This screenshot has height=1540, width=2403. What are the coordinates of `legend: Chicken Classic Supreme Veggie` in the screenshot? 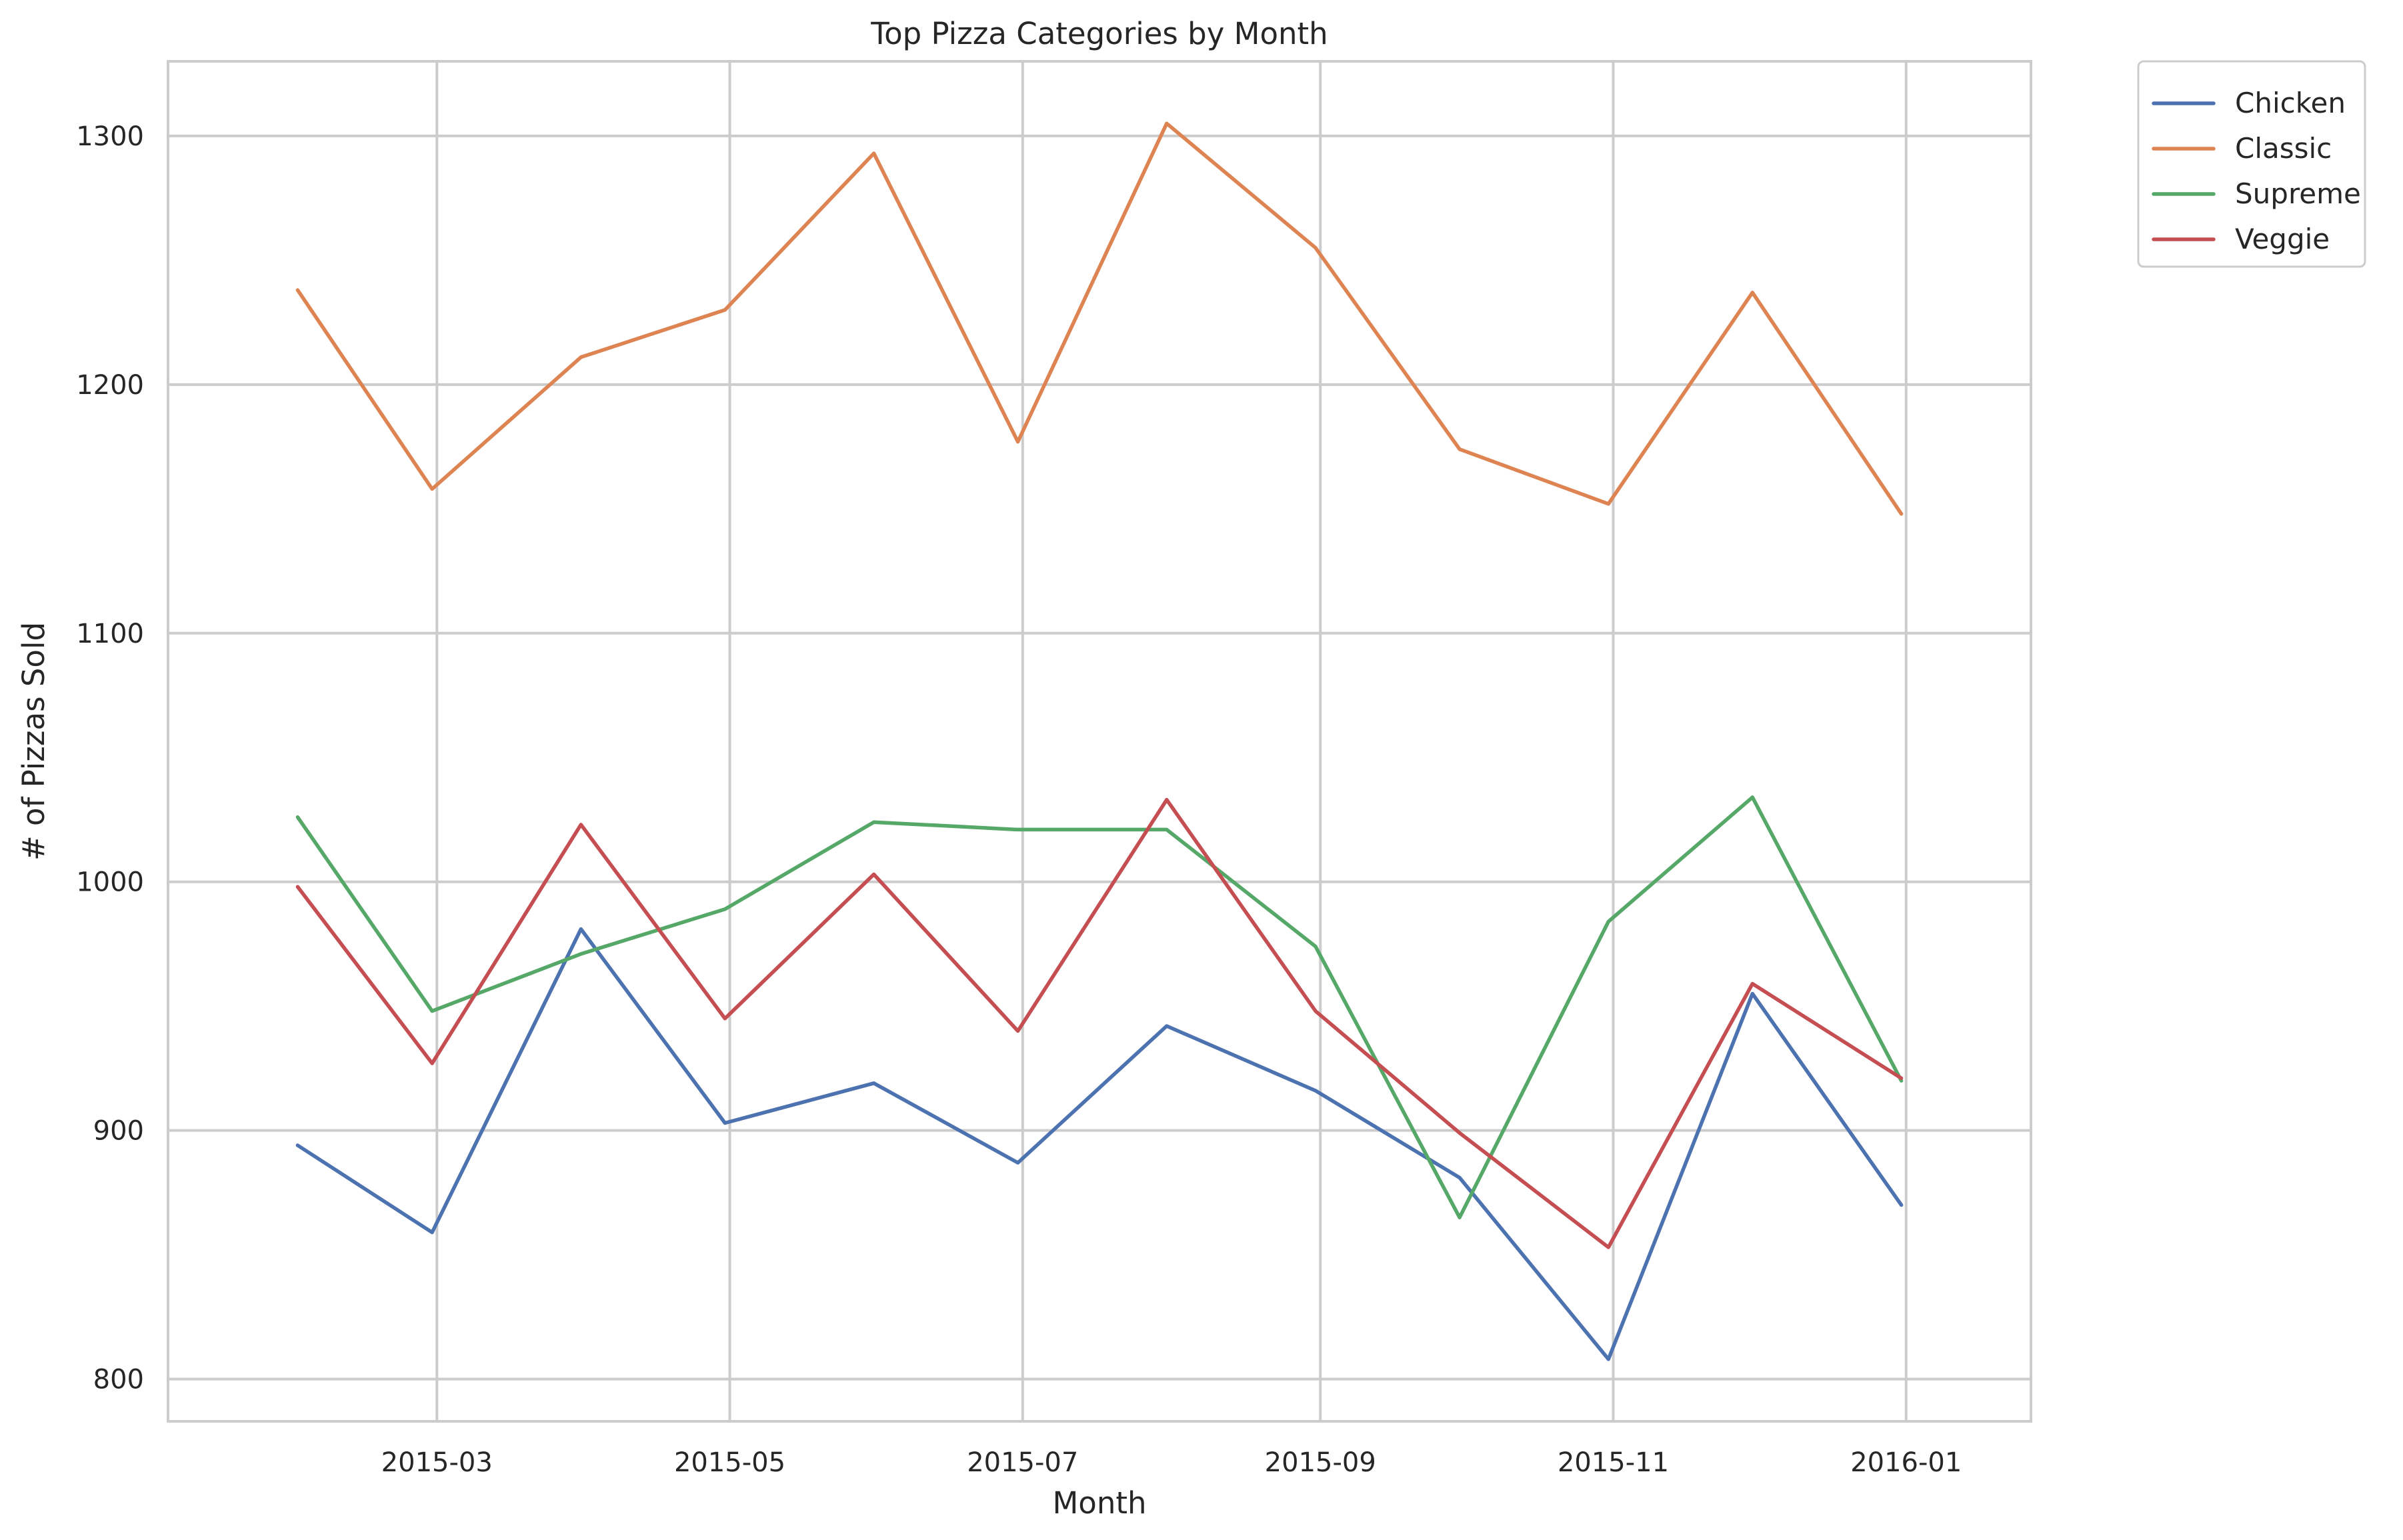 It's located at (2252, 164).